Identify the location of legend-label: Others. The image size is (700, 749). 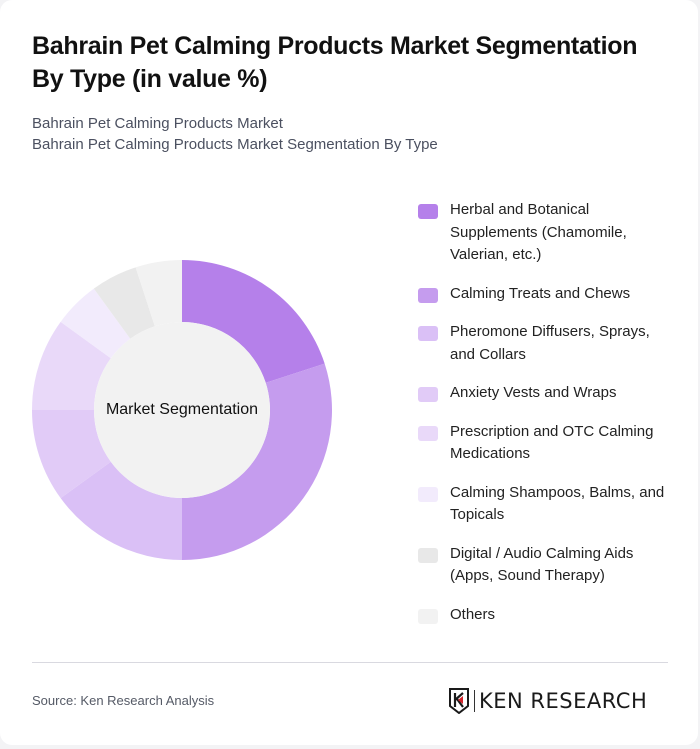
(473, 614).